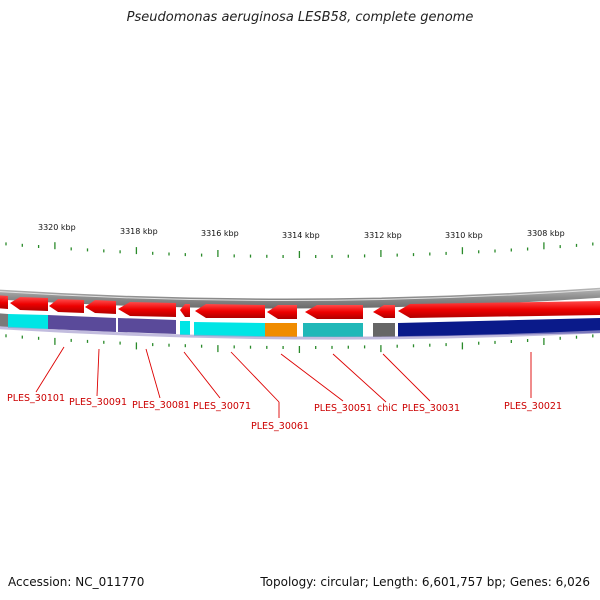  I want to click on accession-text: Accession: NC_011770, so click(76, 582).